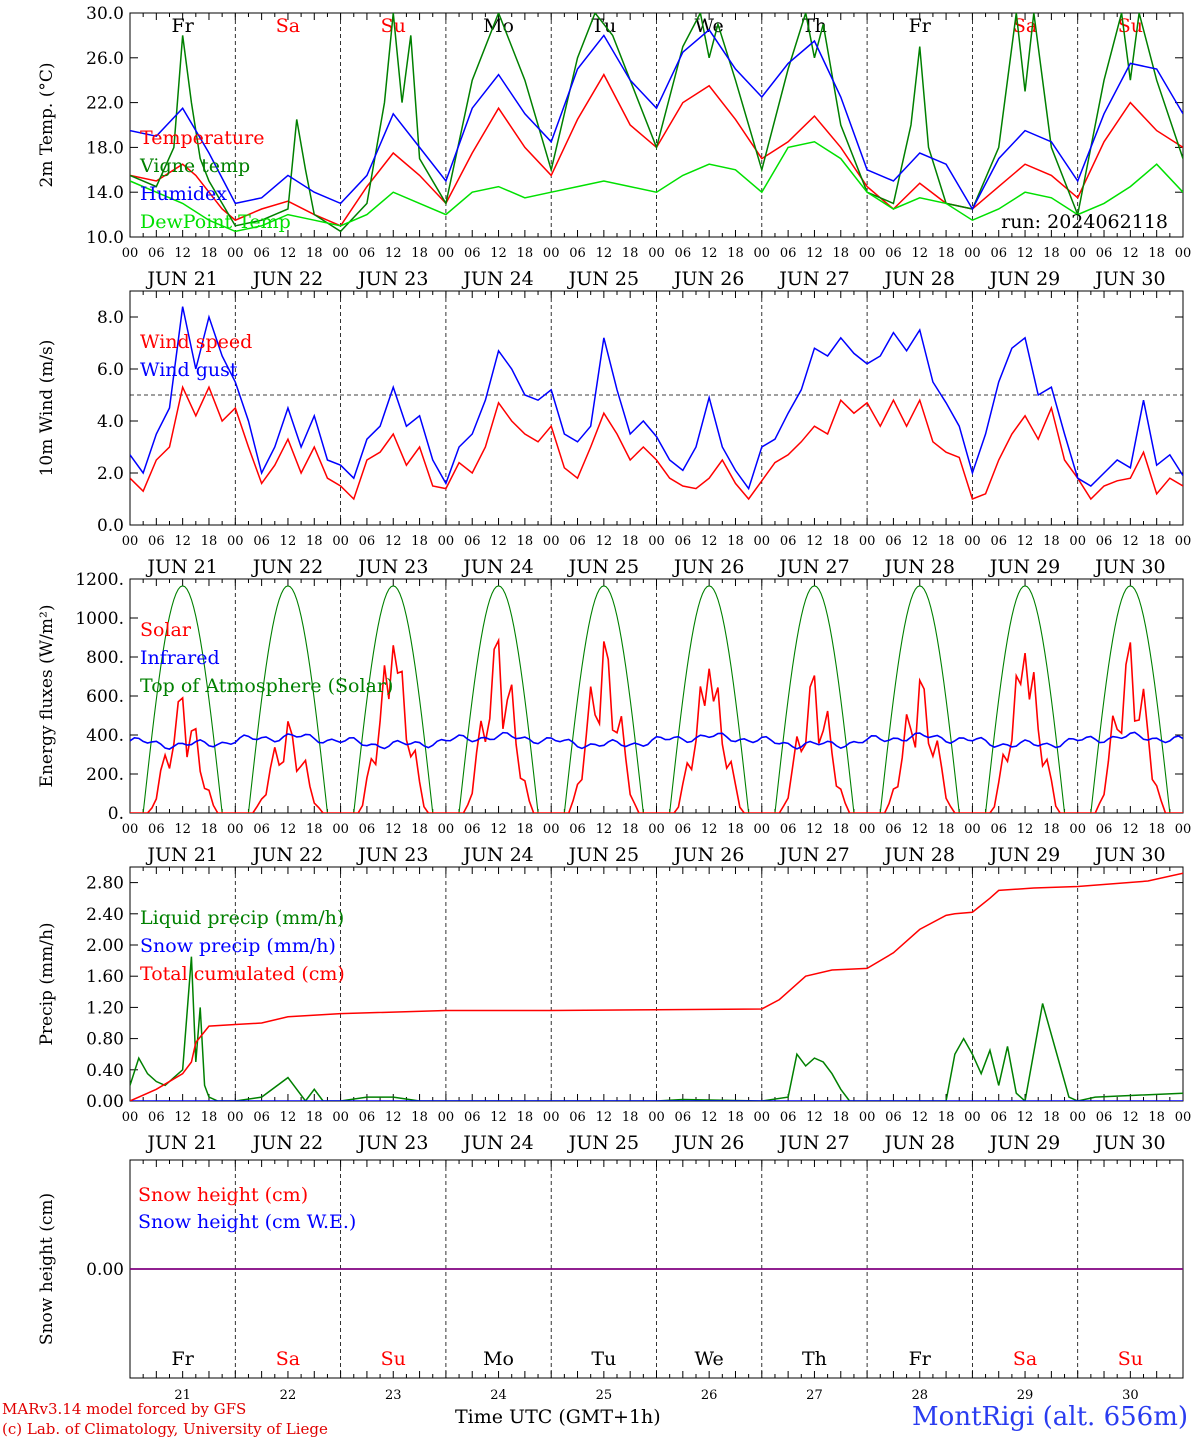 The width and height of the screenshot is (1194, 1440). I want to click on temp-weekday-label: Mo, so click(498, 26).